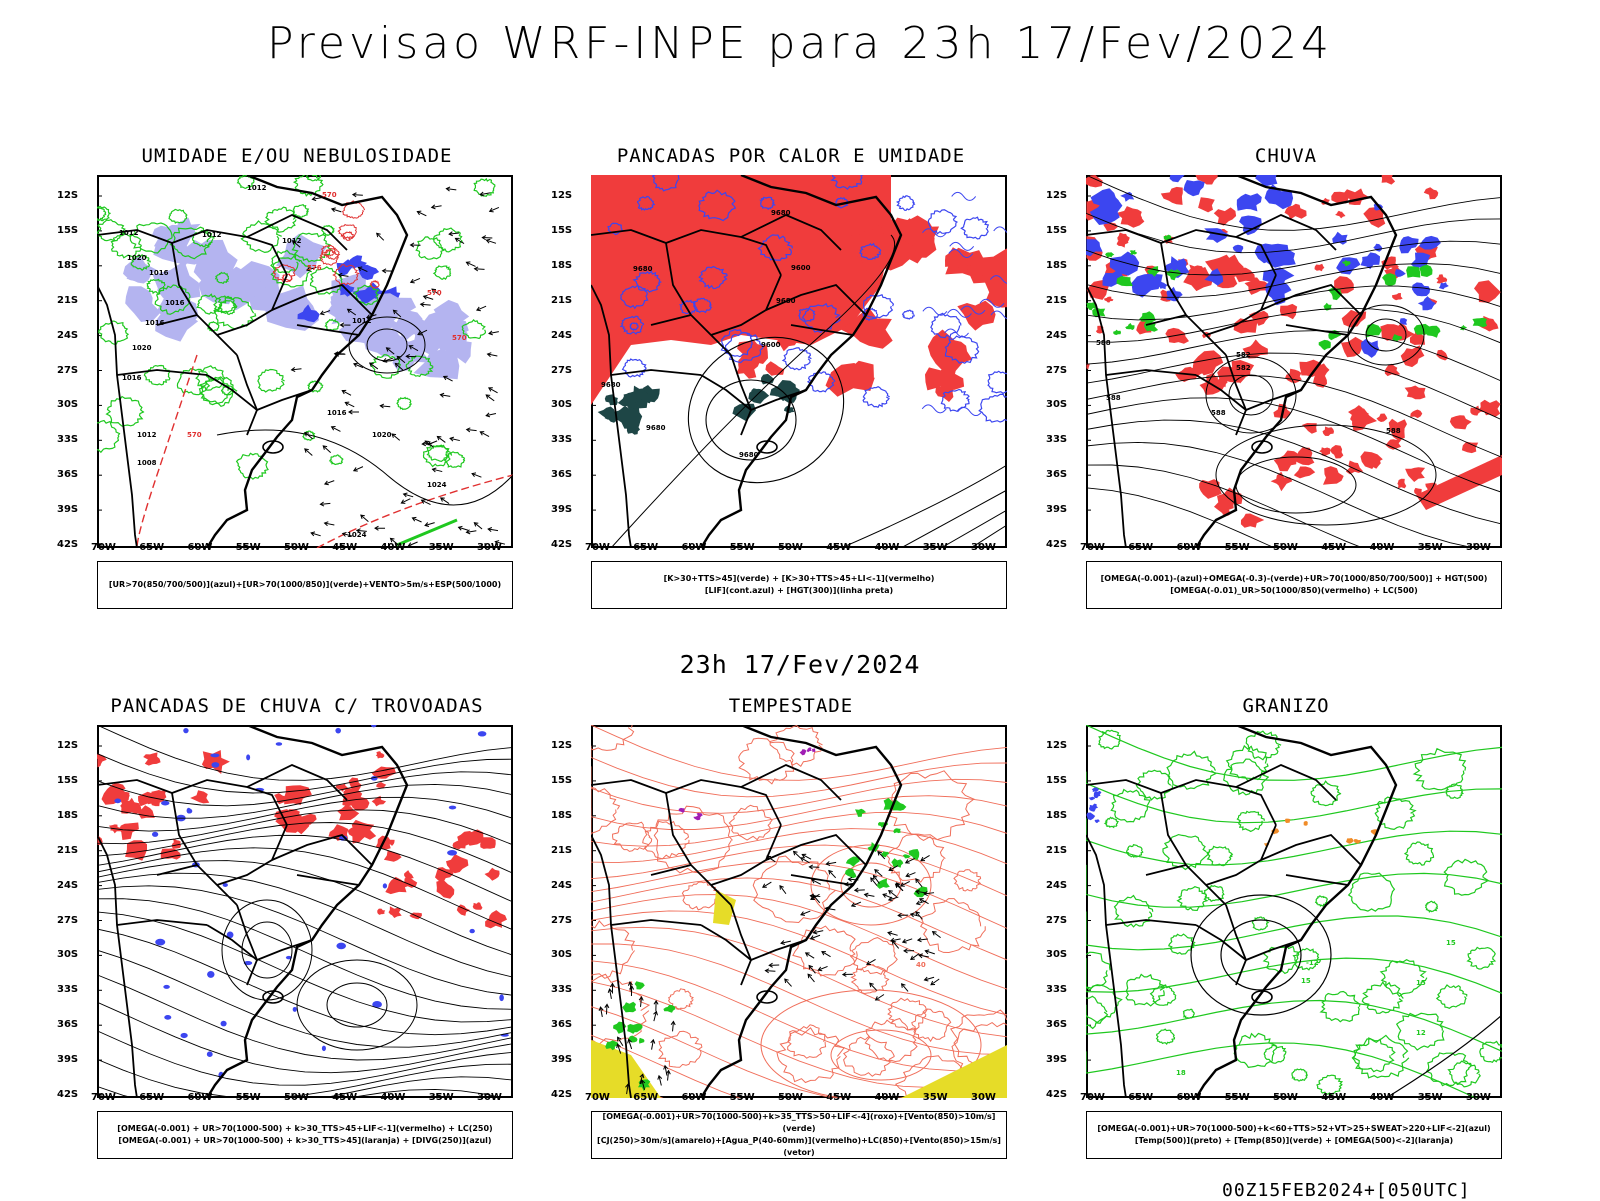 This screenshot has width=1600, height=1201. Describe the element at coordinates (1056, 404) in the screenshot. I see `lat-tick-label: 30S` at that location.